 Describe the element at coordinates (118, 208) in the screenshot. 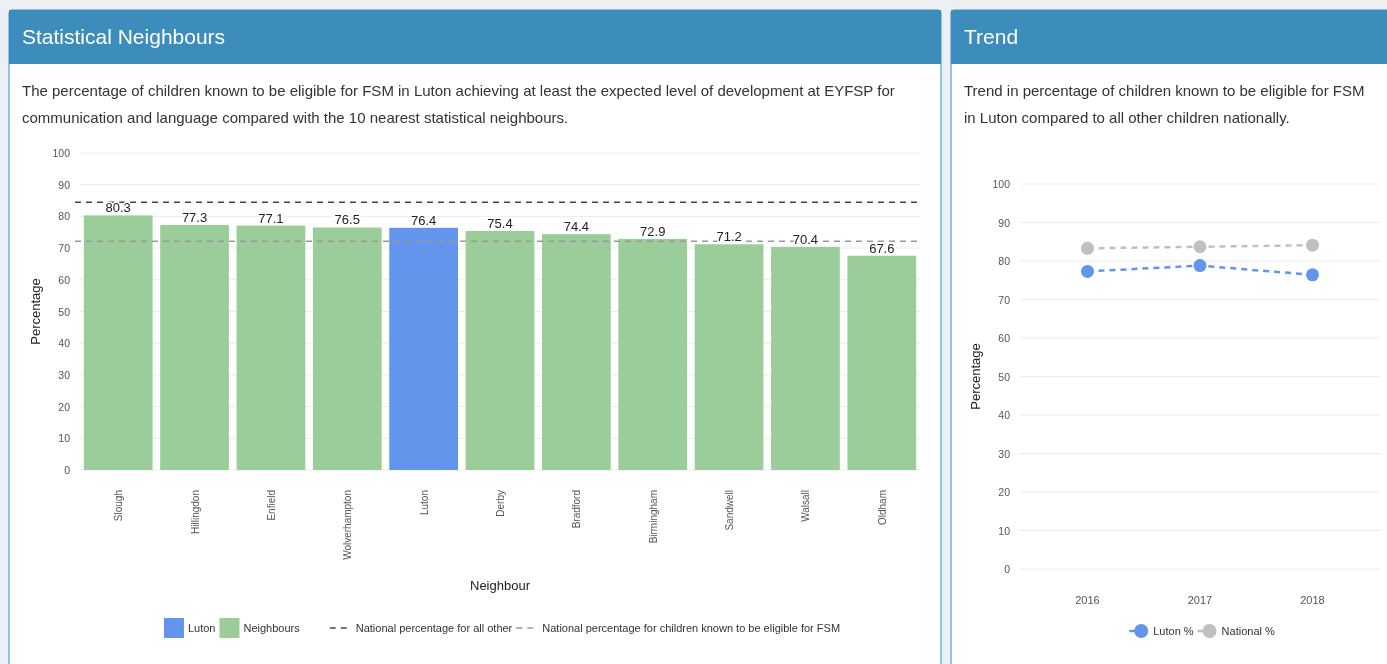

I see `data-label: 80.3` at that location.